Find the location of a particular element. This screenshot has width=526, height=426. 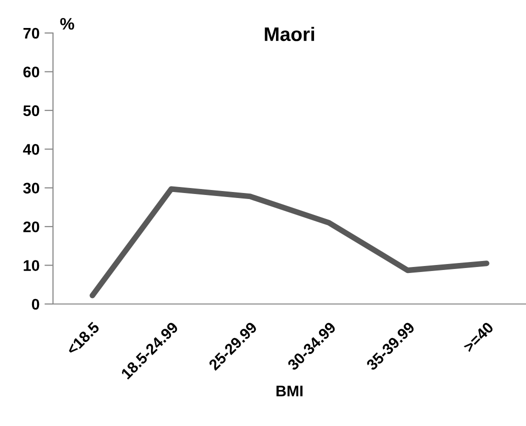

y-tick-label: 40 is located at coordinates (31, 149).